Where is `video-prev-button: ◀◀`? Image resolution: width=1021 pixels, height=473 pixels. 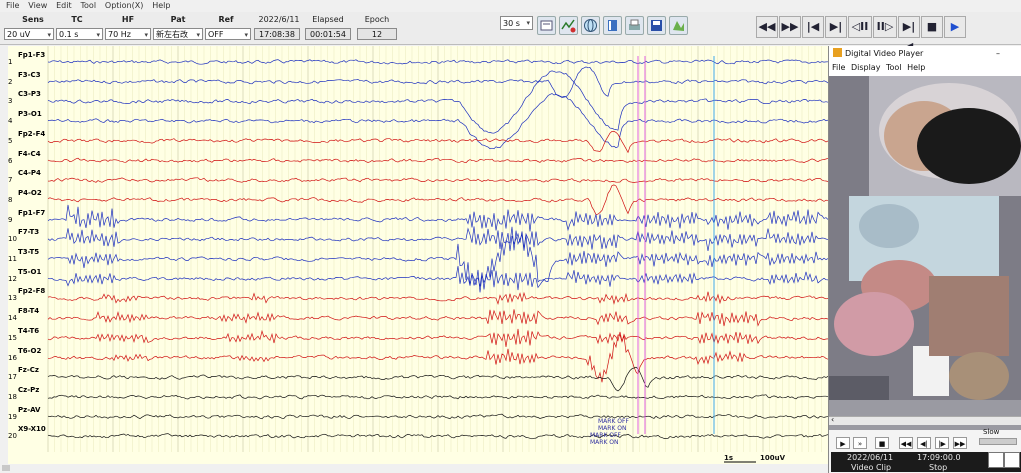
video-prev-button: ◀◀ is located at coordinates (906, 443).